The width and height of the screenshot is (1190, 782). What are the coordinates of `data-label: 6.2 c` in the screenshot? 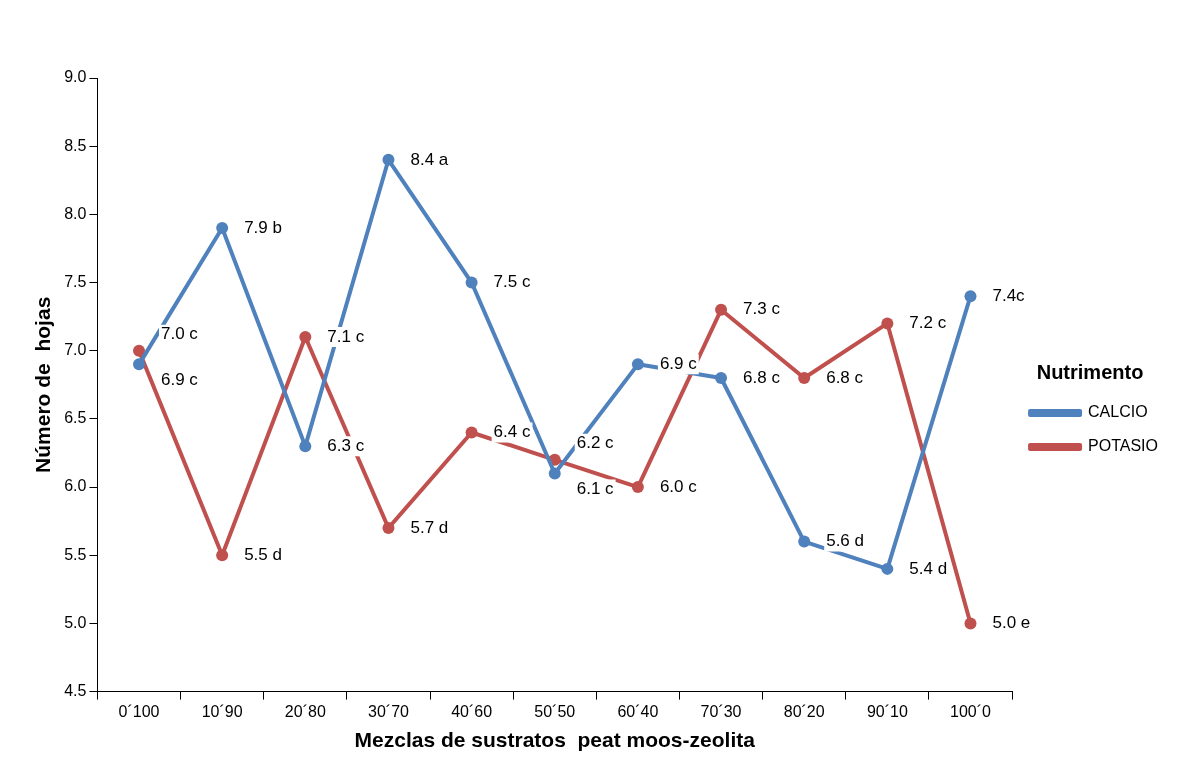 It's located at (595, 443).